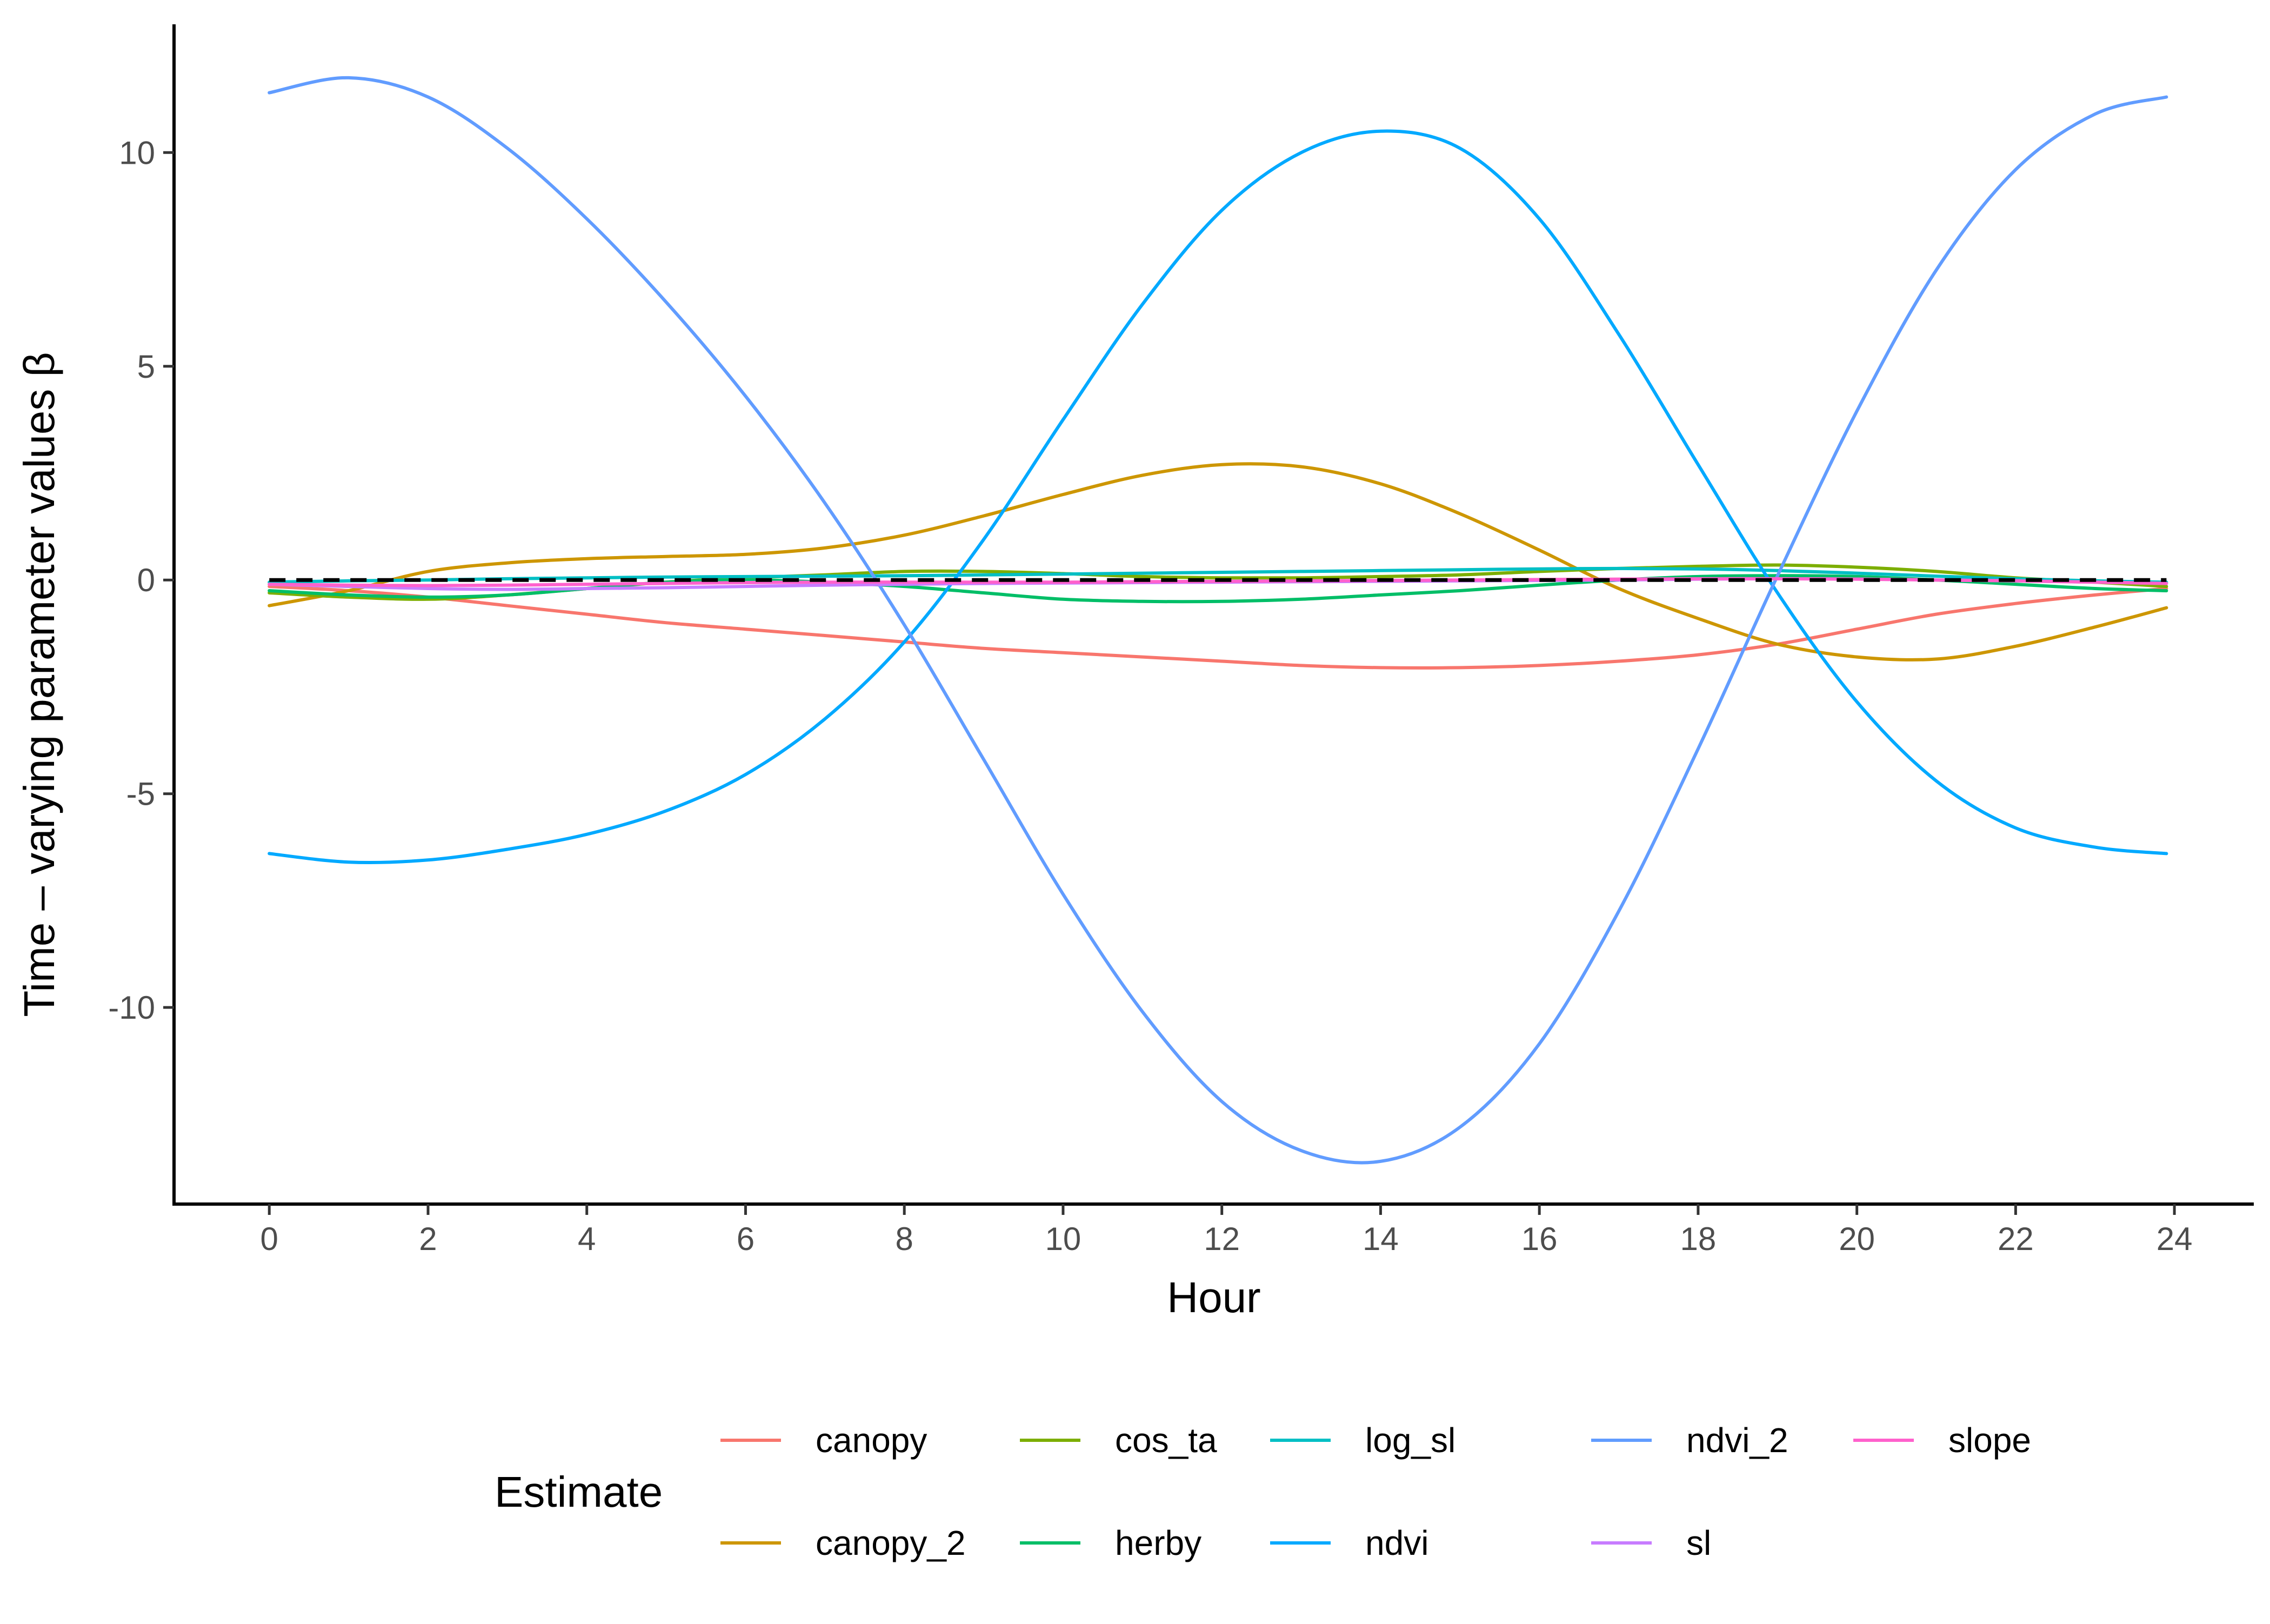  I want to click on legend-label: canopy_2, so click(891, 1543).